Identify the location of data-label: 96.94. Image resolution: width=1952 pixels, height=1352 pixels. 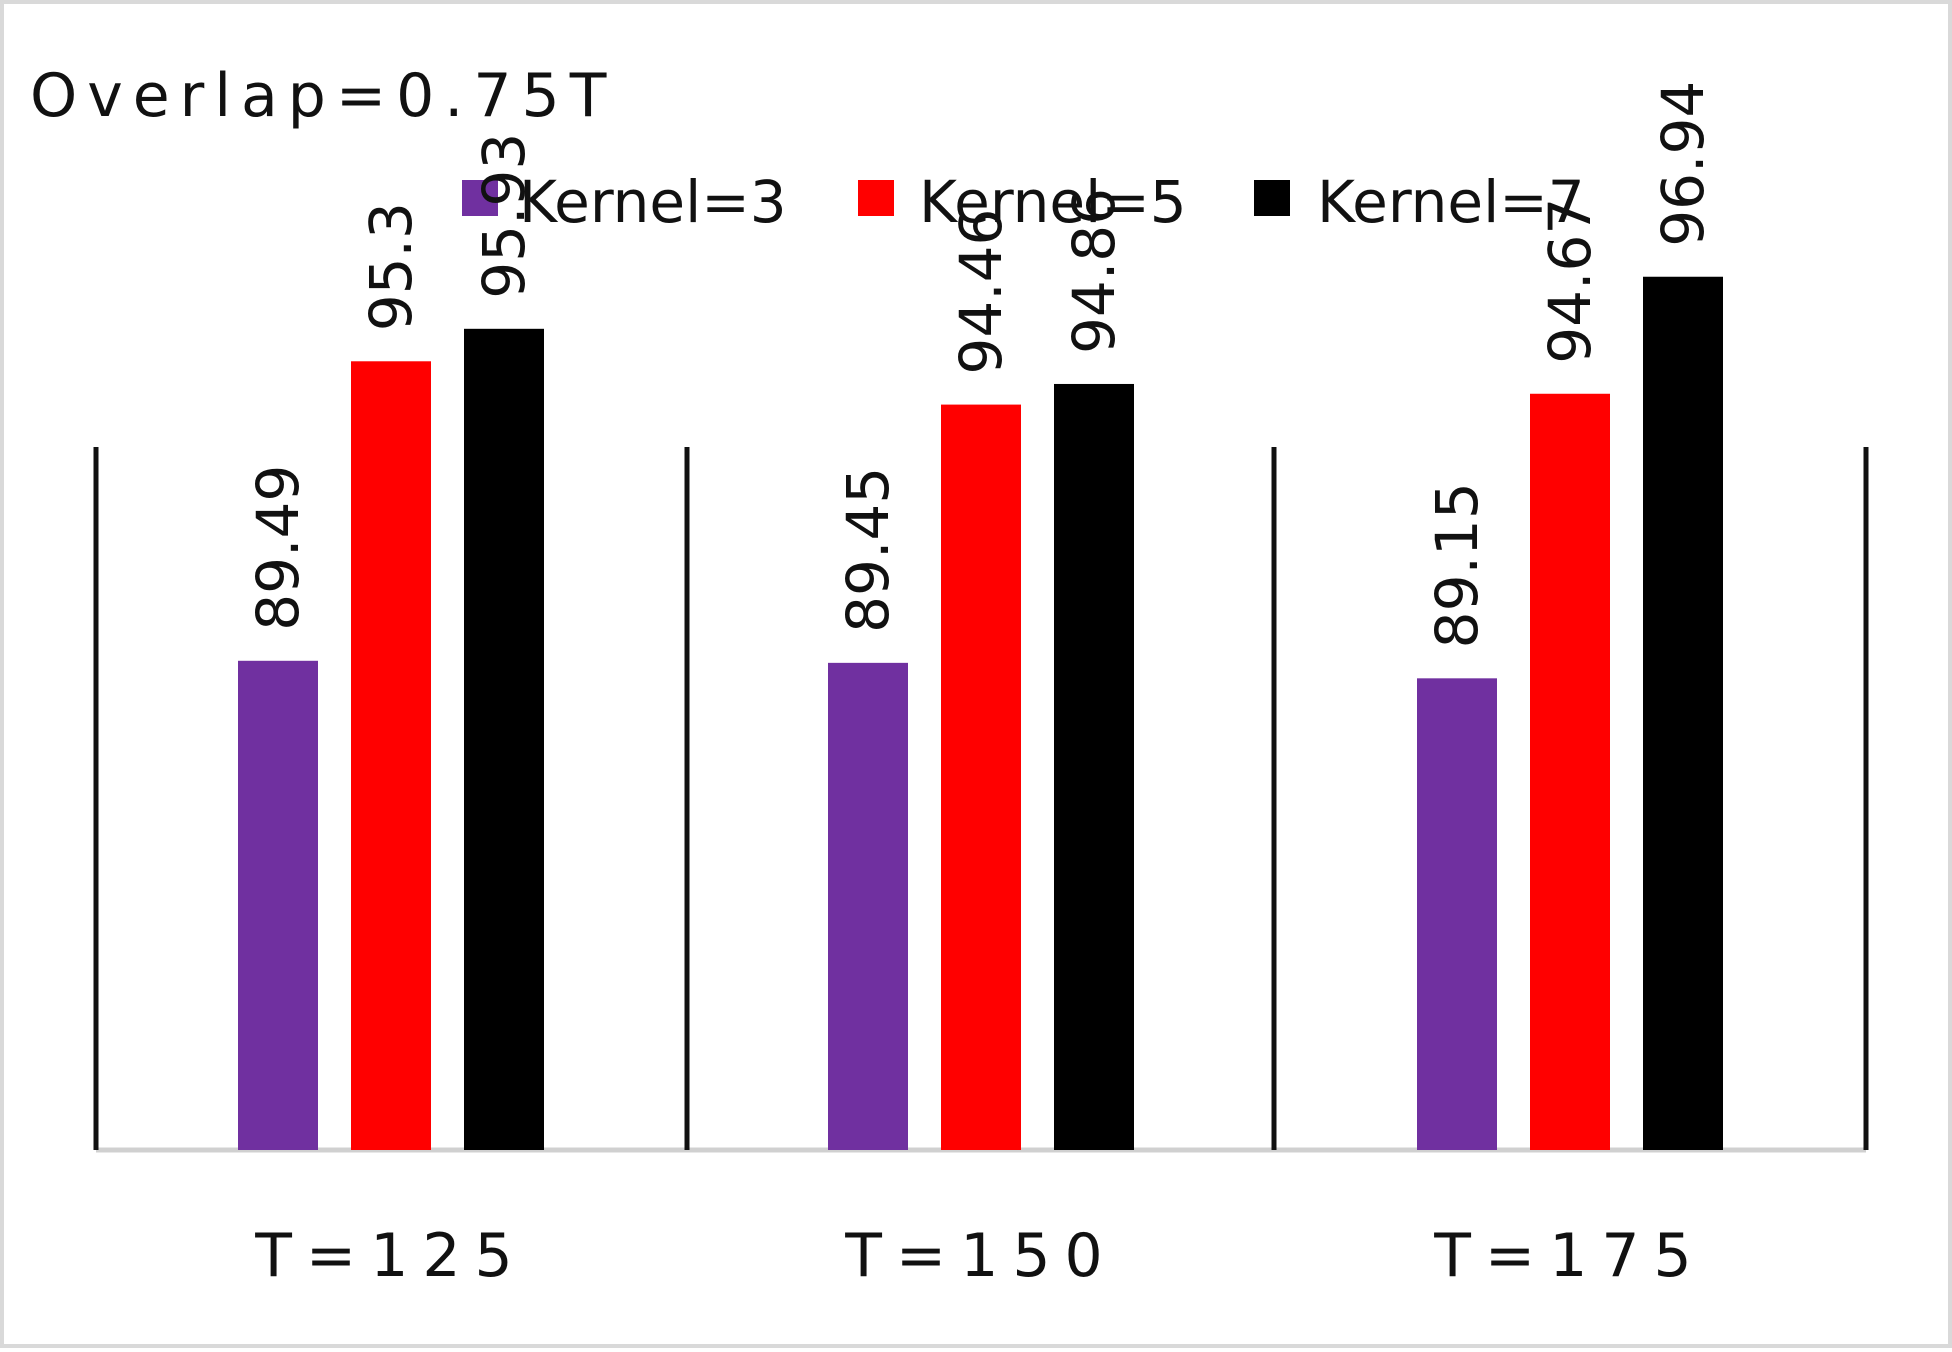
(1683, 164).